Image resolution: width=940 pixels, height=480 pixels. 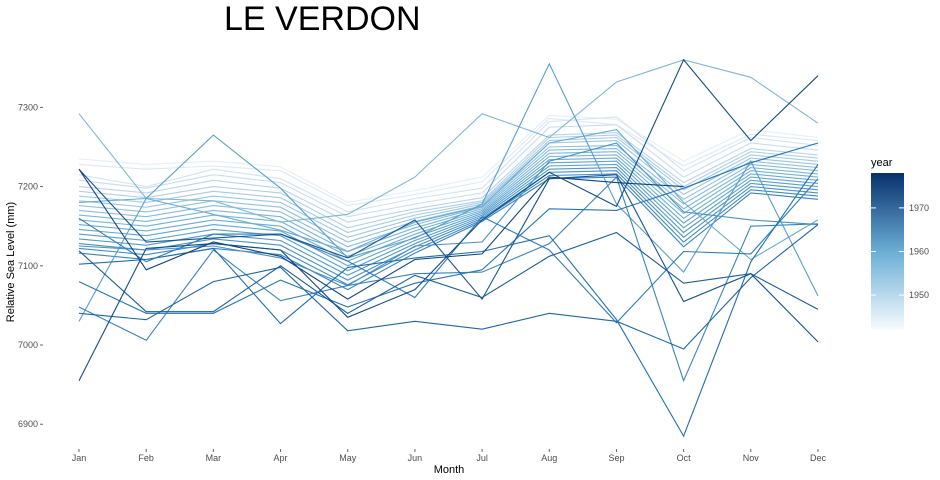 What do you see at coordinates (28, 345) in the screenshot?
I see `y-tick-label: 7000` at bounding box center [28, 345].